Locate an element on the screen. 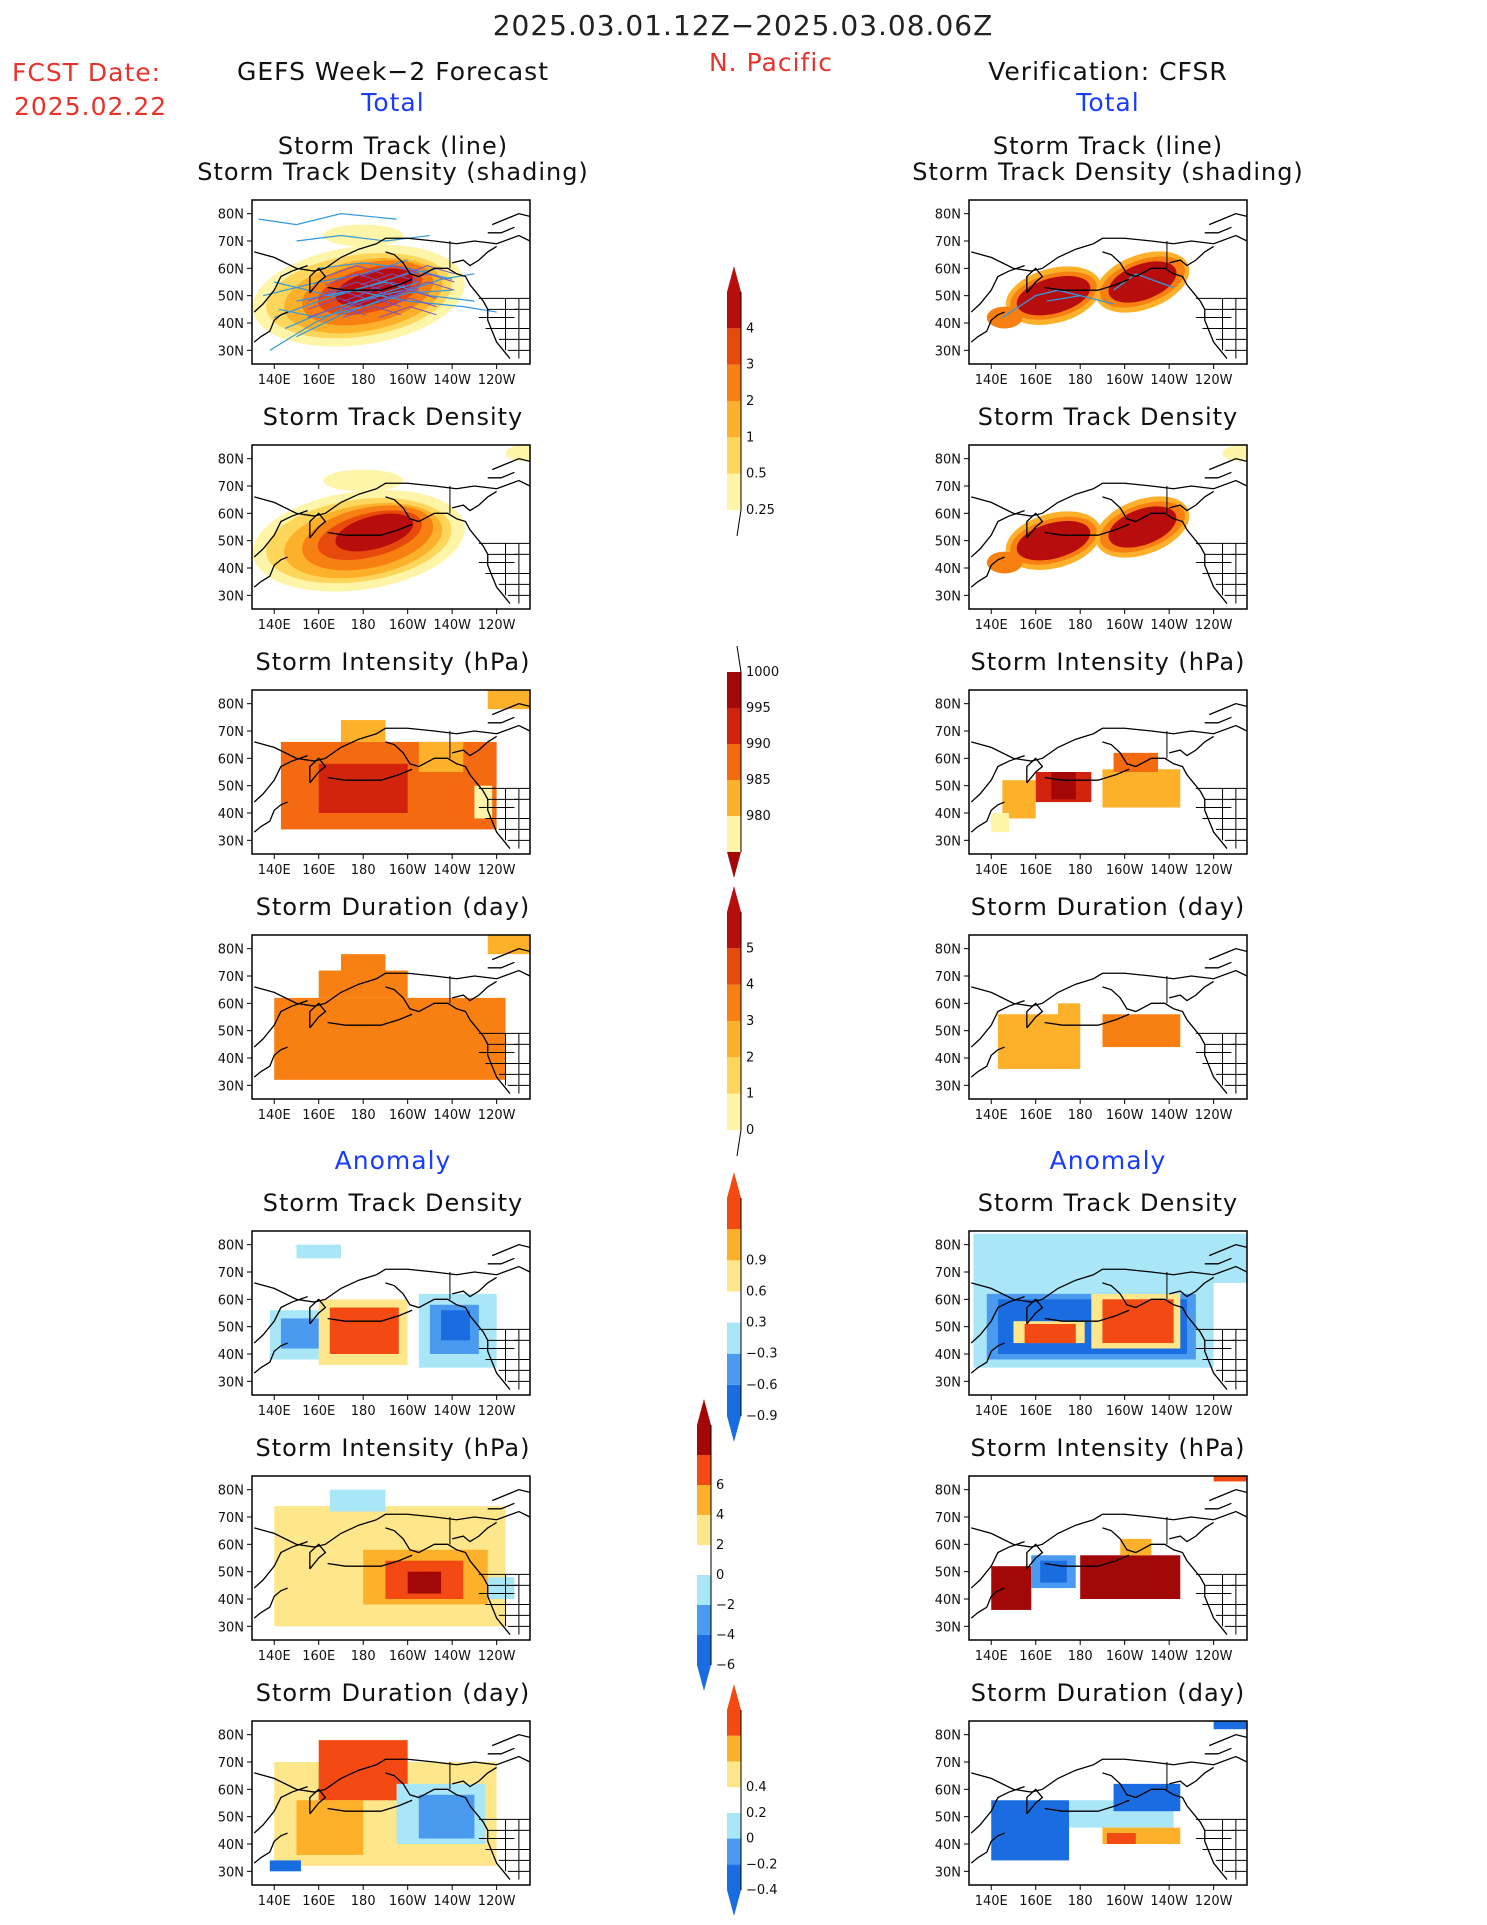  date-range-title: 2025.03.01.12Z−2025.03.08.06Z is located at coordinates (743, 25).